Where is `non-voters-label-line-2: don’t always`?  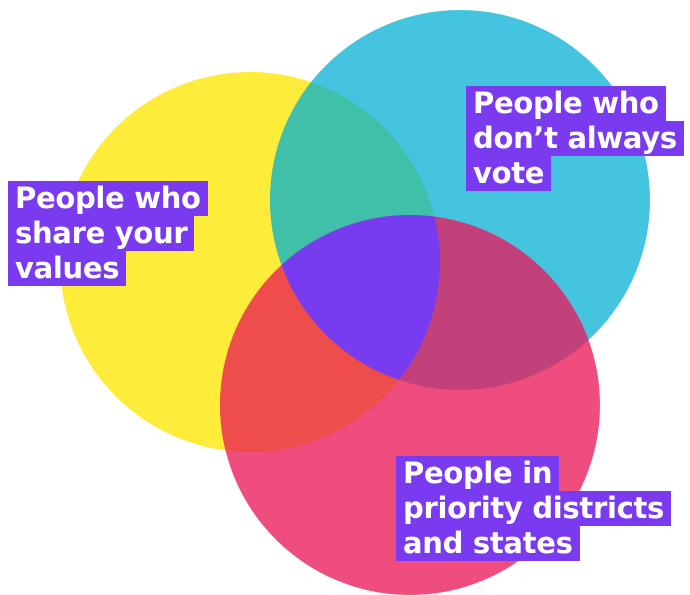 non-voters-label-line-2: don’t always is located at coordinates (575, 138).